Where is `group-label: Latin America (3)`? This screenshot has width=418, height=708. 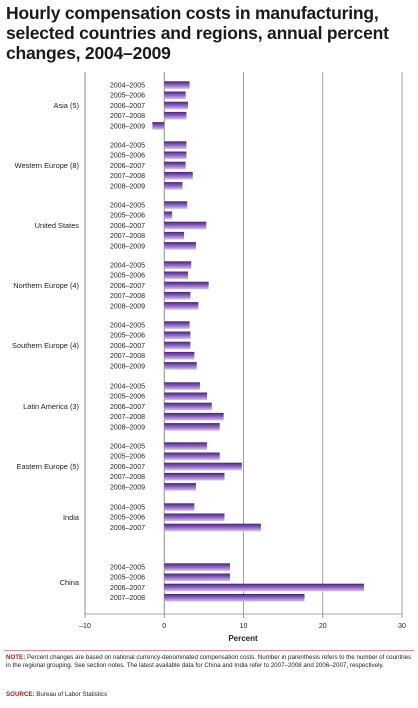 group-label: Latin America (3) is located at coordinates (51, 406).